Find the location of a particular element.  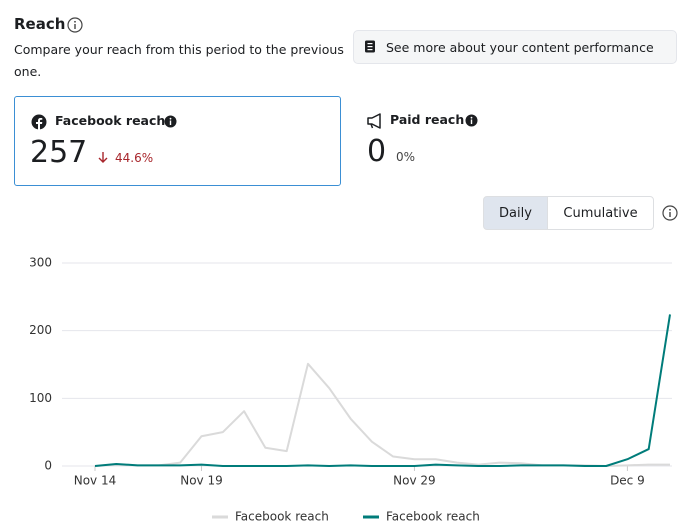

content-button: See more about your content performance is located at coordinates (515, 47).